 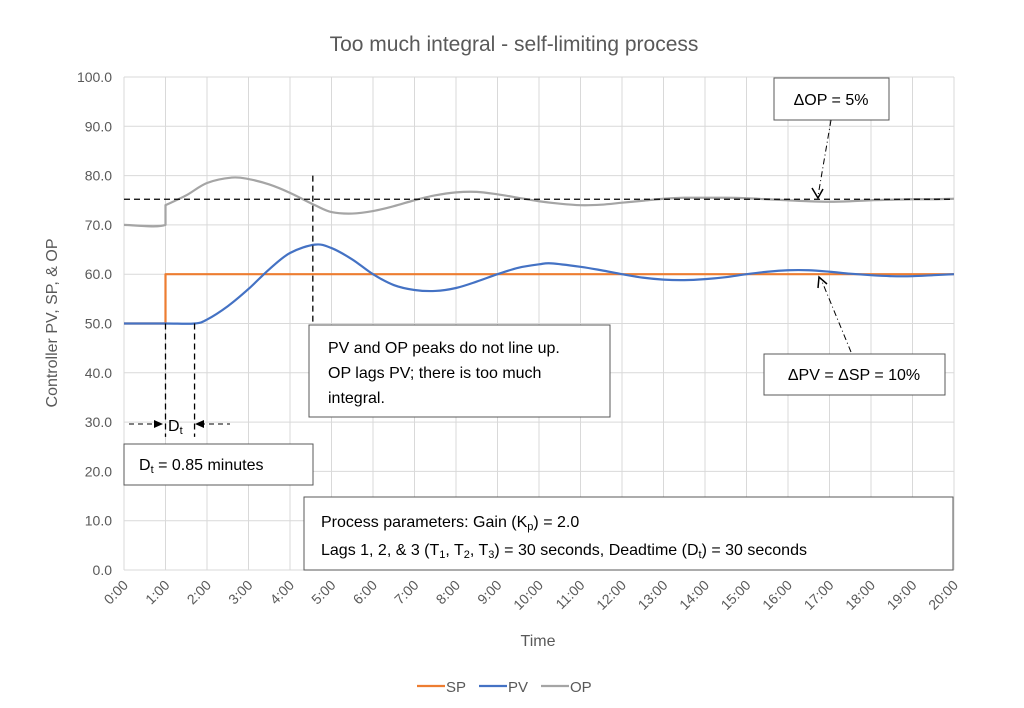 I want to click on x-tick-label: 19:00, so click(x=902, y=595).